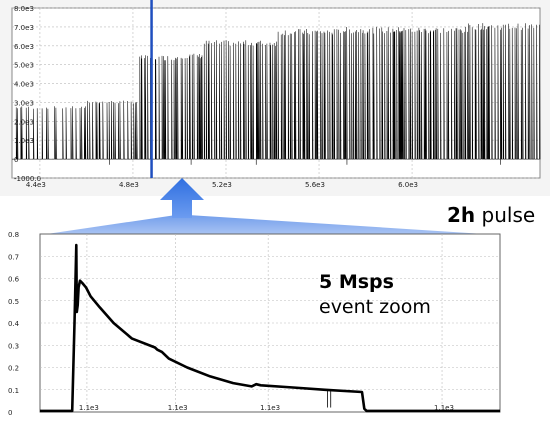  What do you see at coordinates (24, 47) in the screenshot?
I see `y-tick-label: 6.0e3` at bounding box center [24, 47].